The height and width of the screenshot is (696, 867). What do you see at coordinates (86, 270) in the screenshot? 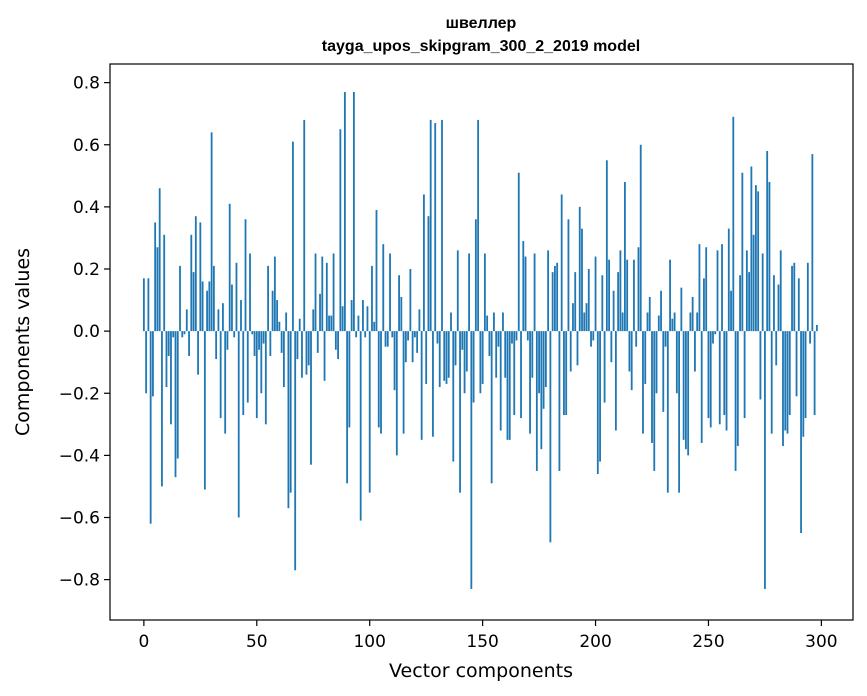
I see `y-tick-label: 0.2` at bounding box center [86, 270].